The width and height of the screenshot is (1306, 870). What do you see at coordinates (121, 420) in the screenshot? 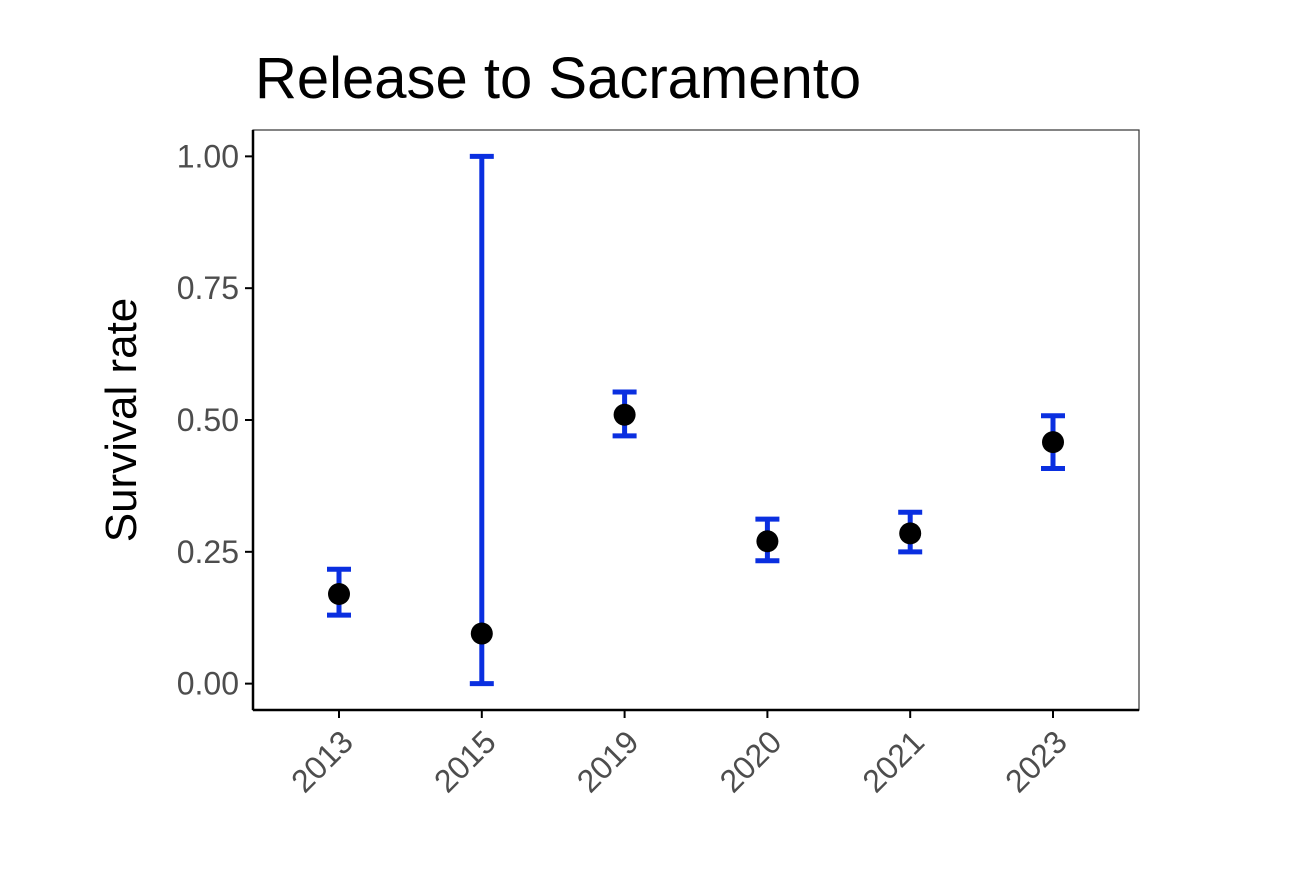
I see `y-axis-label: Survival rate` at bounding box center [121, 420].